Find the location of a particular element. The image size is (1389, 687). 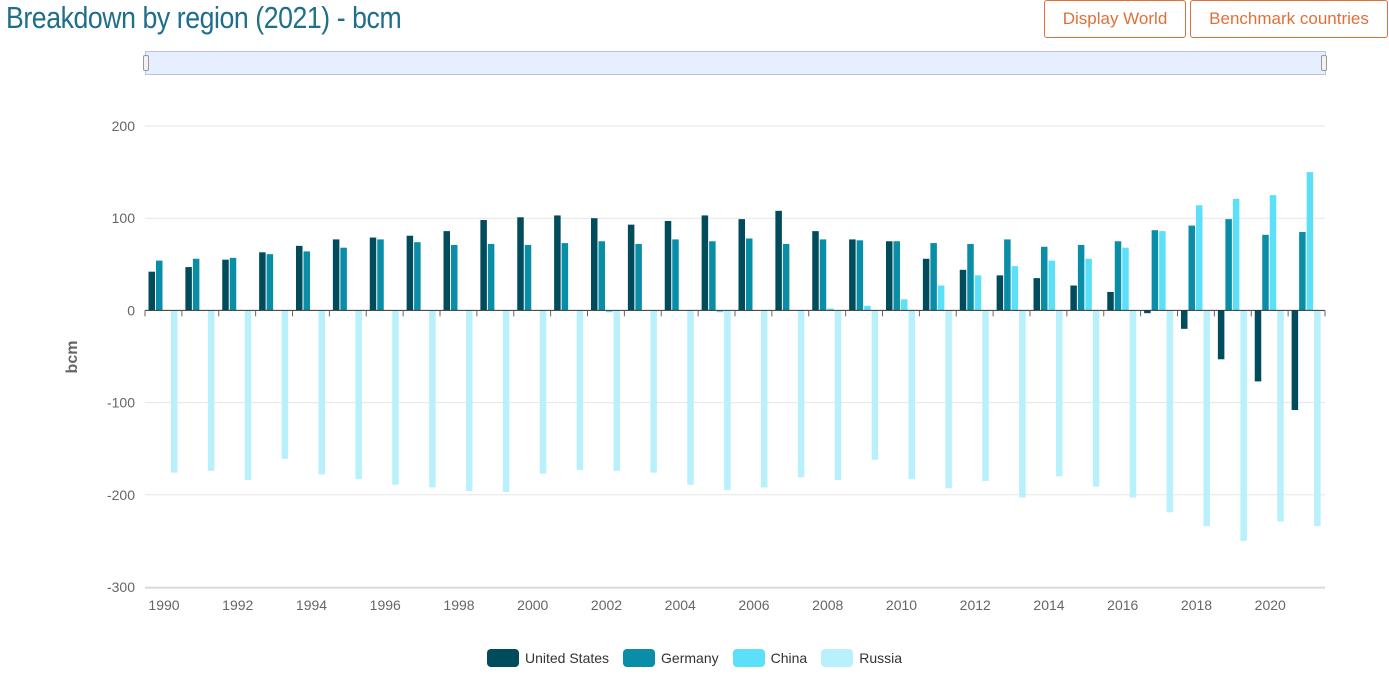

bar-russia-2011 is located at coordinates (948, 399).